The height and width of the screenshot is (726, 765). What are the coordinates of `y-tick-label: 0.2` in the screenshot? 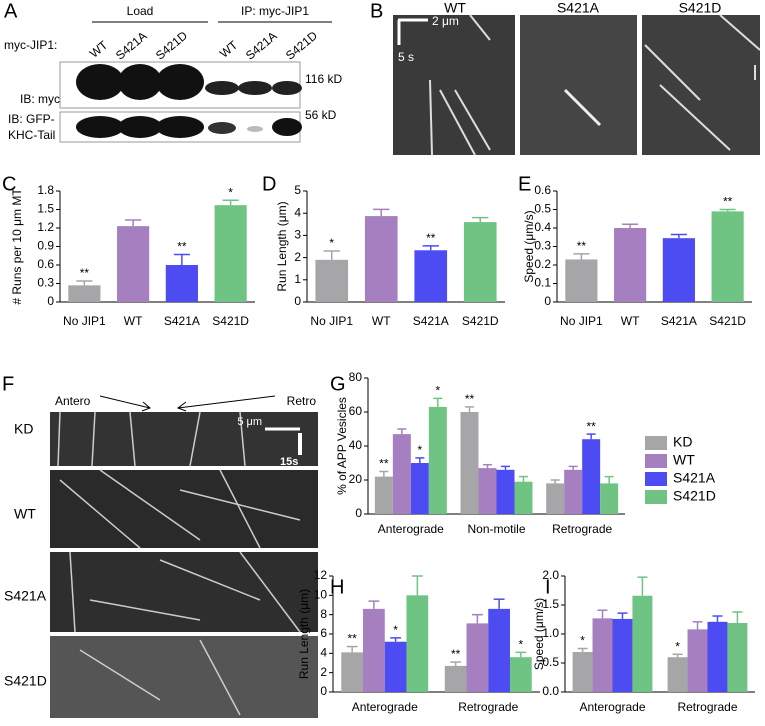 It's located at (542, 264).